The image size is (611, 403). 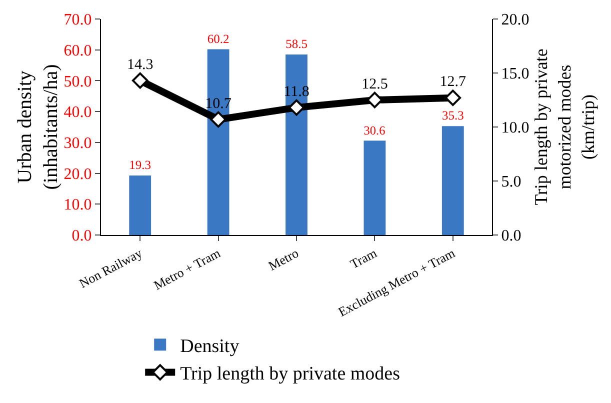 I want to click on y2-tick-label: 10.0, so click(x=515, y=128).